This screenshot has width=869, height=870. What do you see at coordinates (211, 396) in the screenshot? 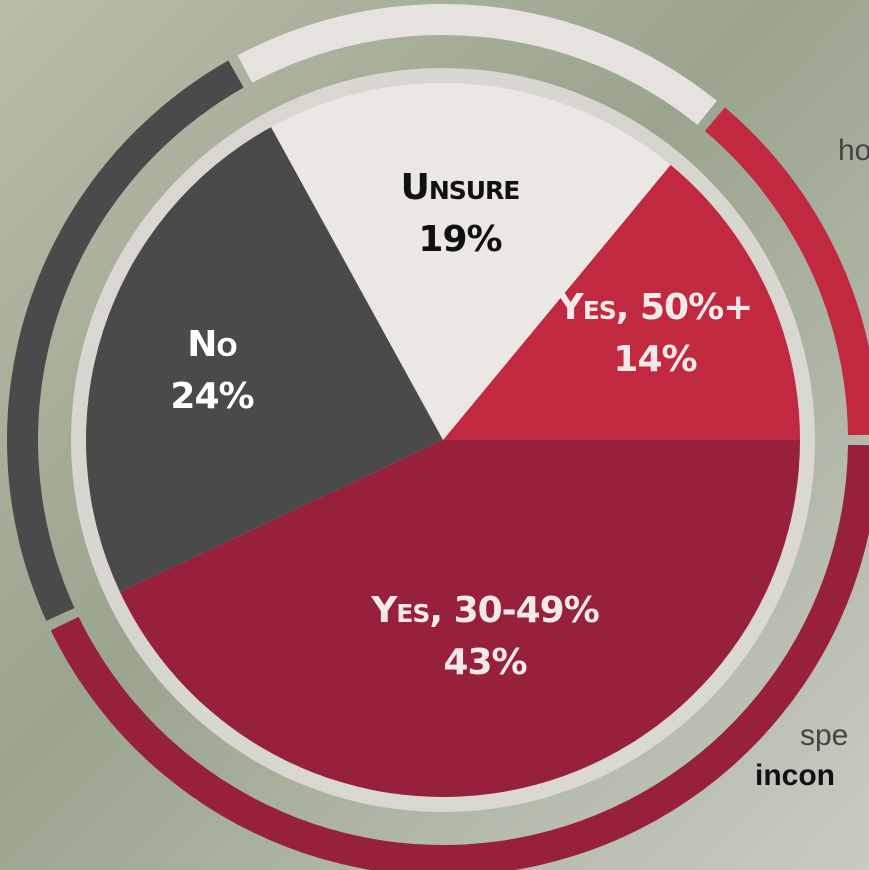
I see `slice-value: 24%` at bounding box center [211, 396].